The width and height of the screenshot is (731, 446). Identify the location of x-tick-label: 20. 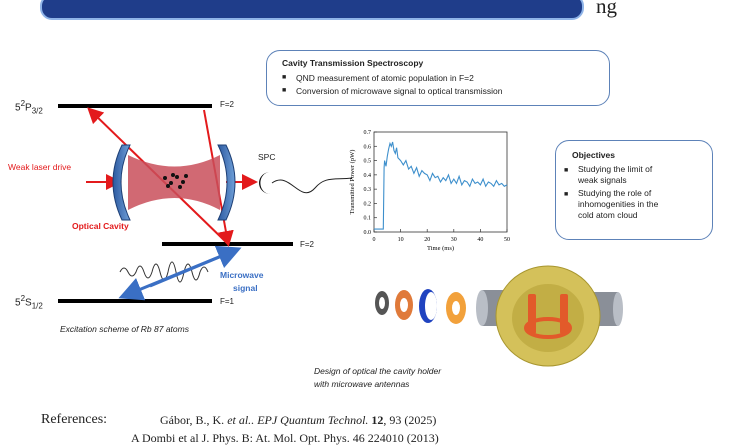
(427, 240).